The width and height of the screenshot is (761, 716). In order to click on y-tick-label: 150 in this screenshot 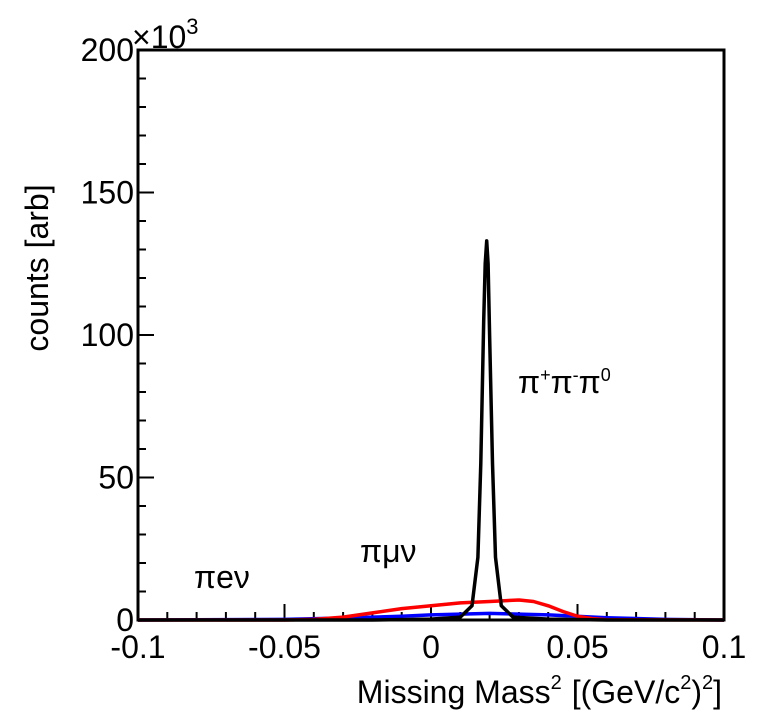, I will do `click(107, 193)`.